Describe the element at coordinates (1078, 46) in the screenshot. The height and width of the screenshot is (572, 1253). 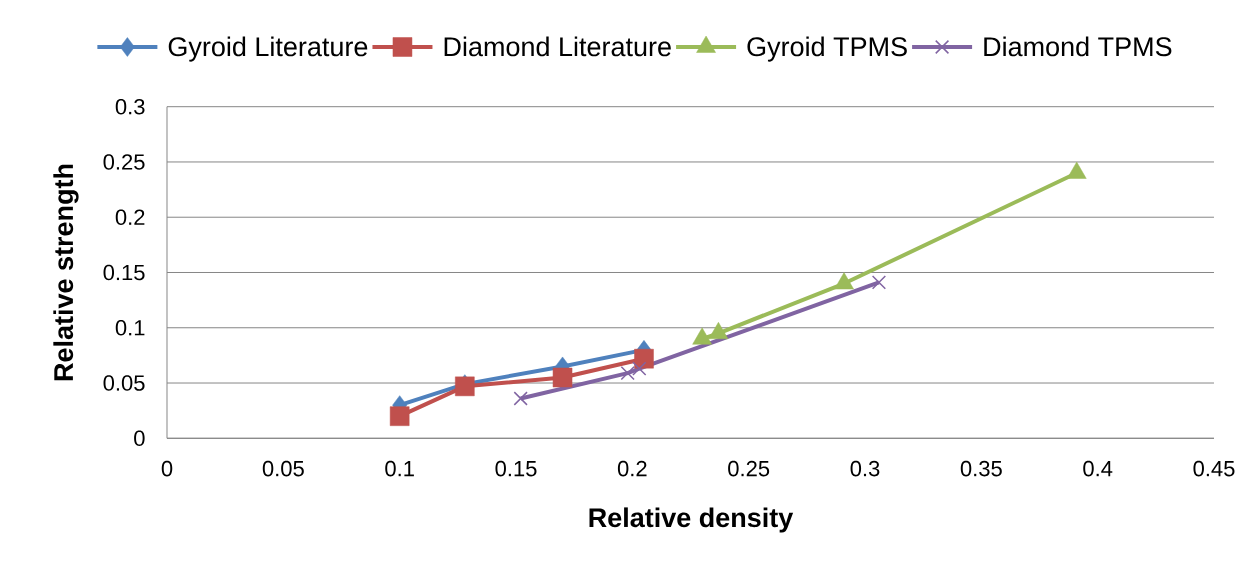
I see `legend-label: Diamond TPMS` at that location.